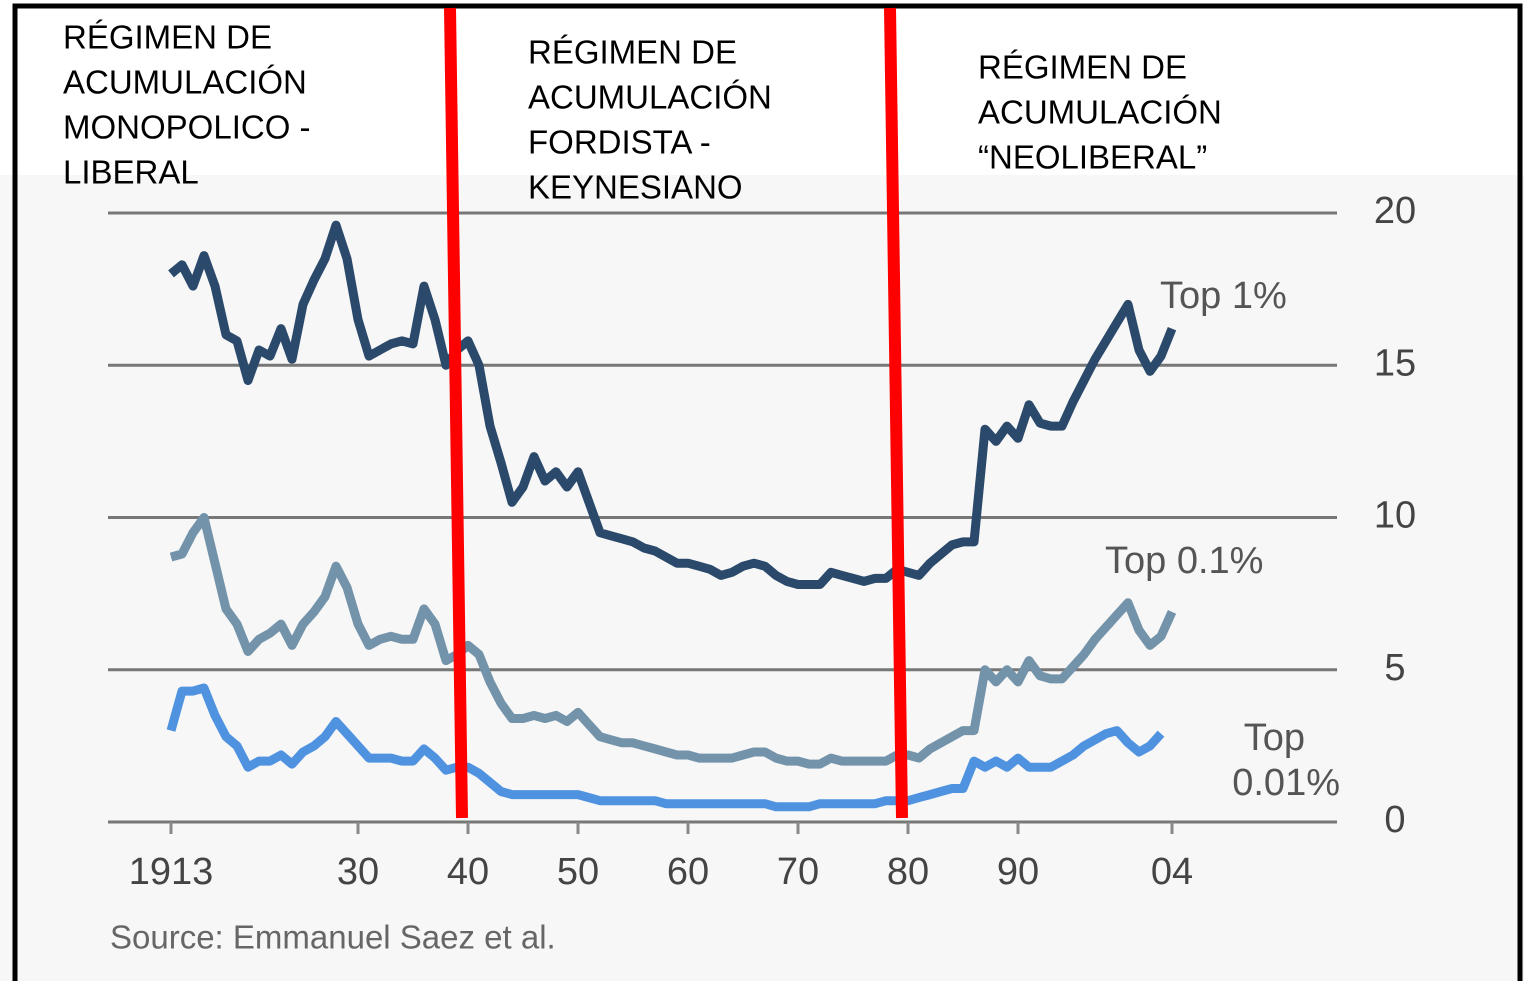 The height and width of the screenshot is (981, 1524). I want to click on annotation: FORDISTA -, so click(619, 142).